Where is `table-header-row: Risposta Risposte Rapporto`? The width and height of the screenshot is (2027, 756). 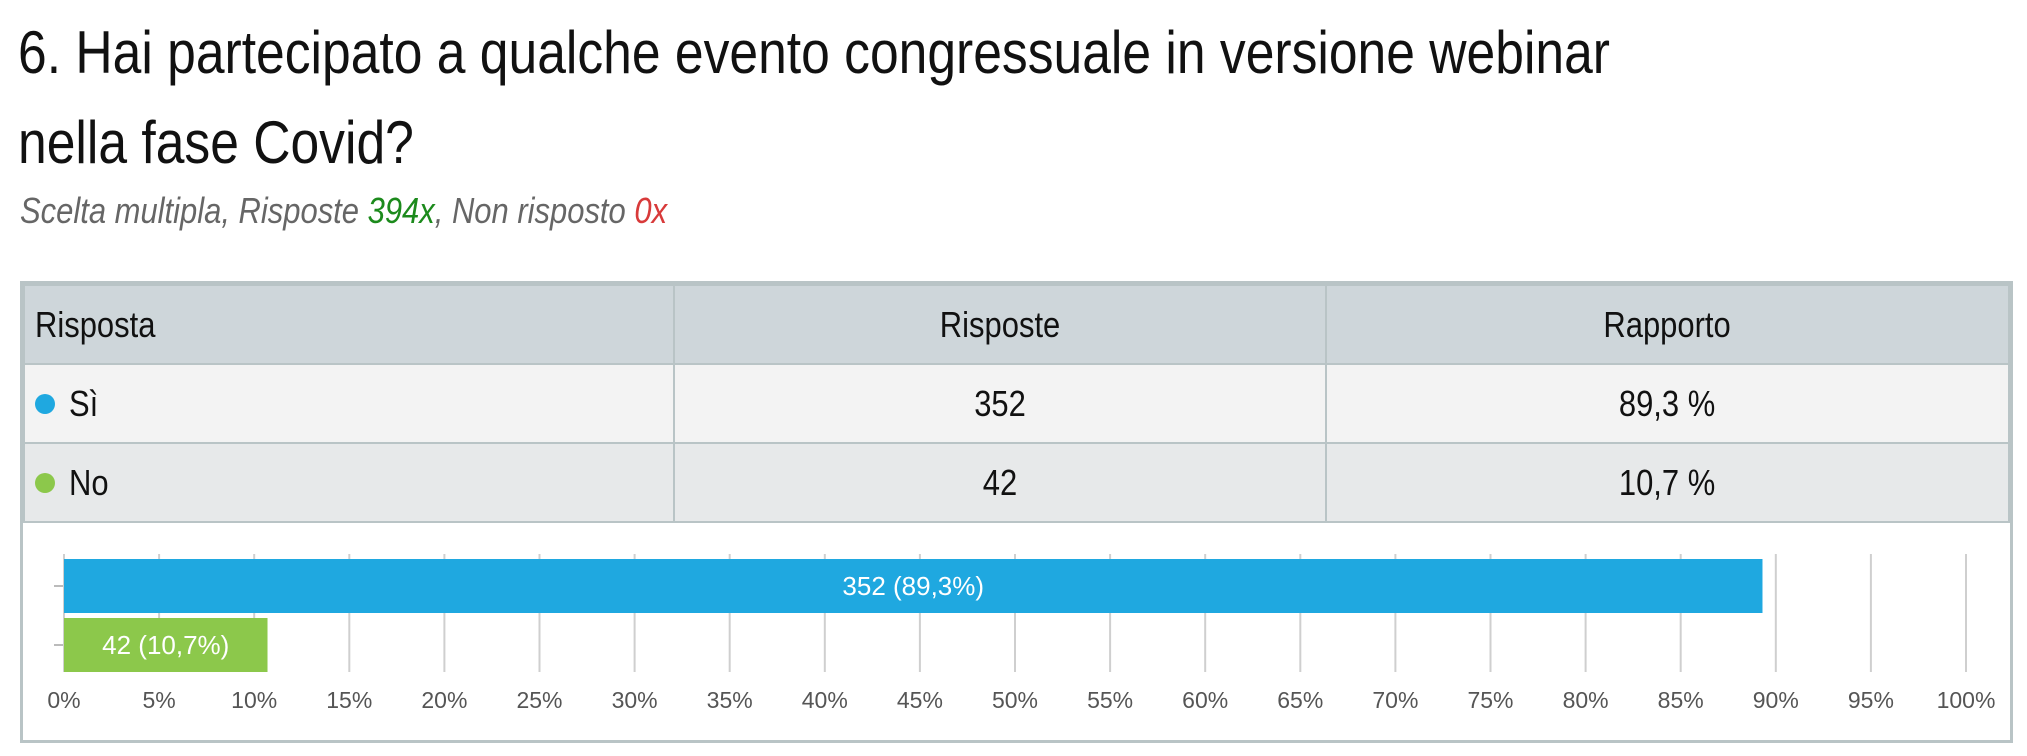 table-header-row: Risposta Risposte Rapporto is located at coordinates (1016, 324).